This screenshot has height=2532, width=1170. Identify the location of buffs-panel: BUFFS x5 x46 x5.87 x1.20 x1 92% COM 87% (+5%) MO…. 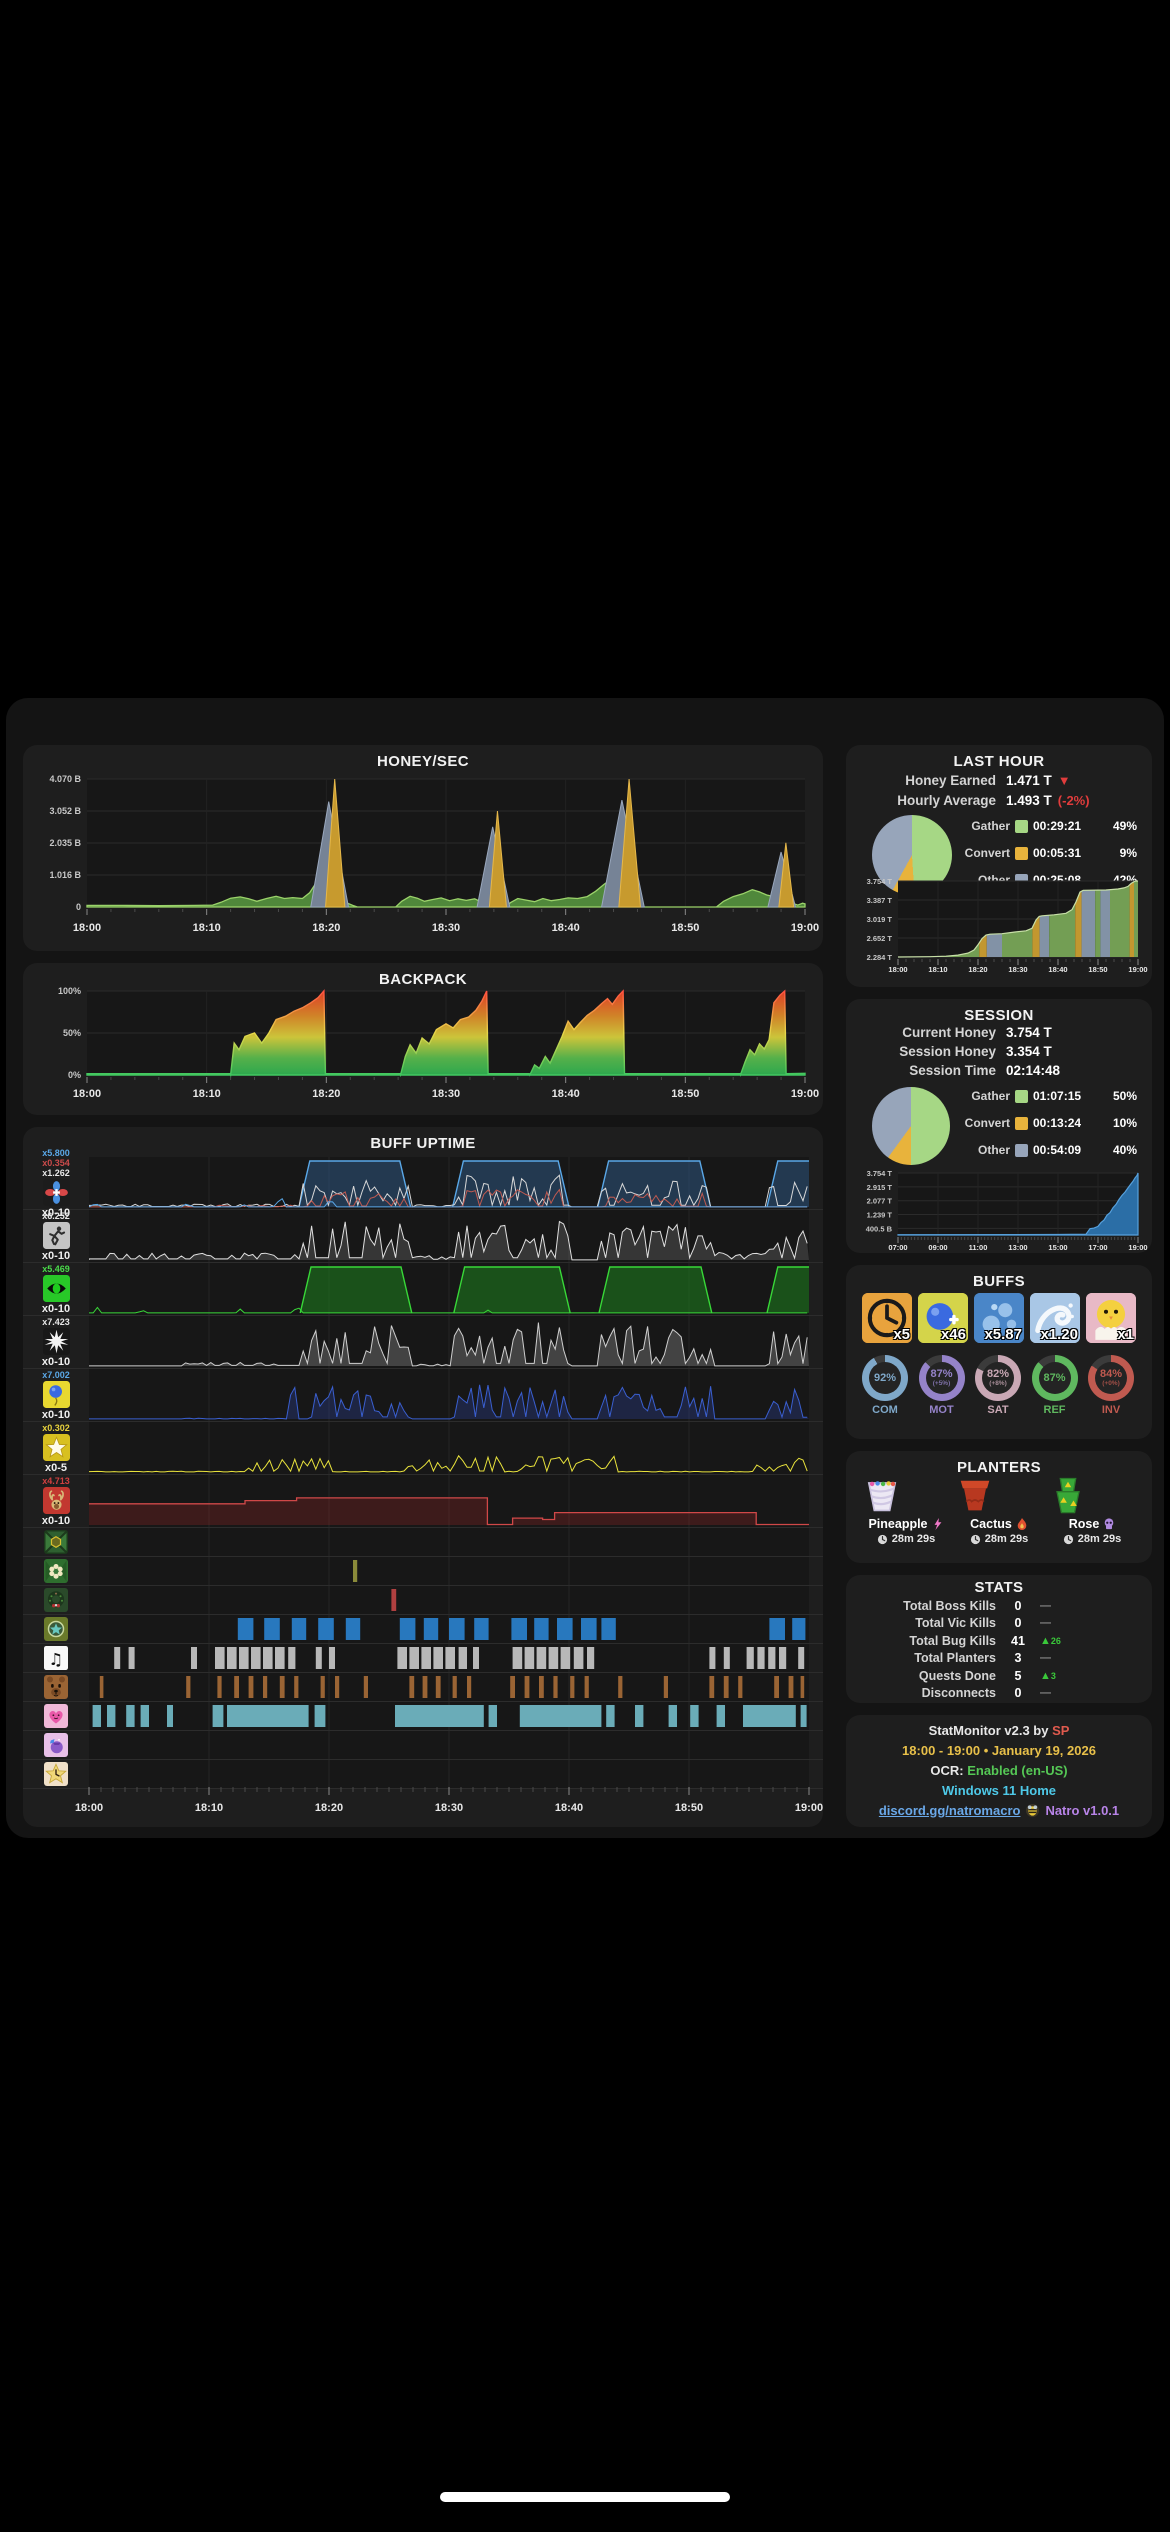
(999, 1352).